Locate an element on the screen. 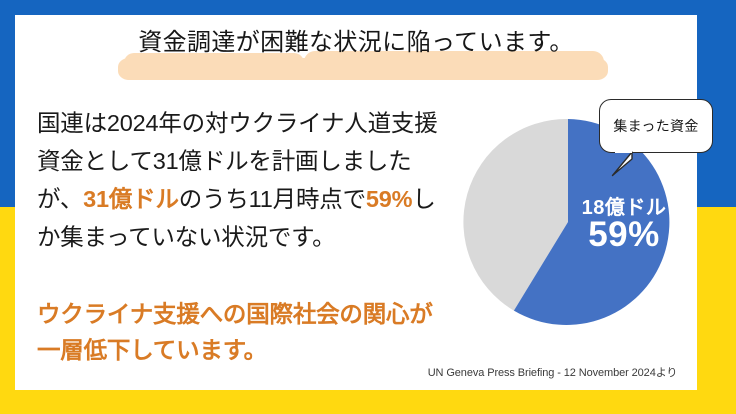 The height and width of the screenshot is (414, 736). body-segment-1: 国連は2024年の対ウクライナ人道支援資金として31億ドルを計画しましたが、 is located at coordinates (237, 161).